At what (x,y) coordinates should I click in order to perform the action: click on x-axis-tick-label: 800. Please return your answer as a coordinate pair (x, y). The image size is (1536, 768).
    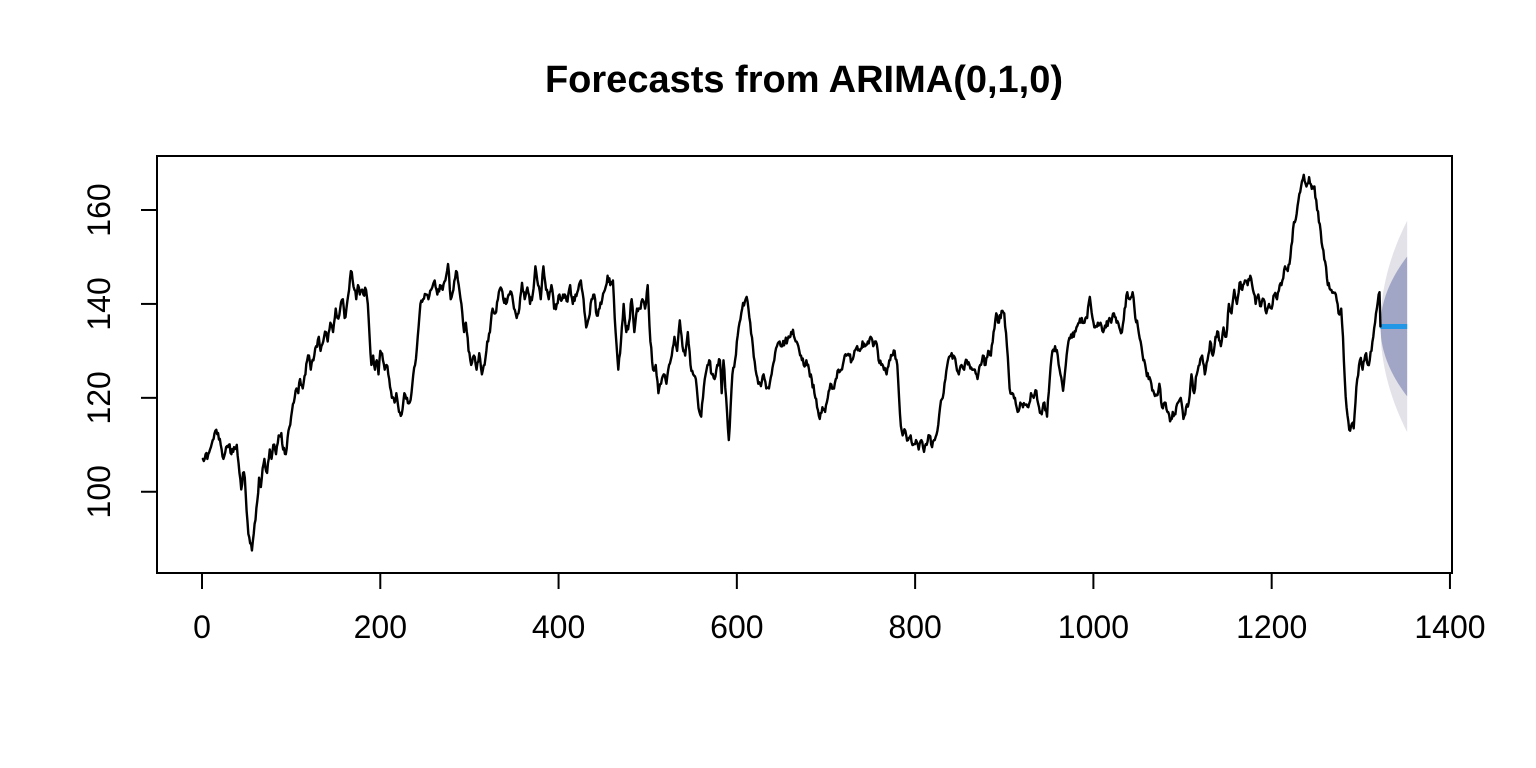
    Looking at the image, I should click on (914, 627).